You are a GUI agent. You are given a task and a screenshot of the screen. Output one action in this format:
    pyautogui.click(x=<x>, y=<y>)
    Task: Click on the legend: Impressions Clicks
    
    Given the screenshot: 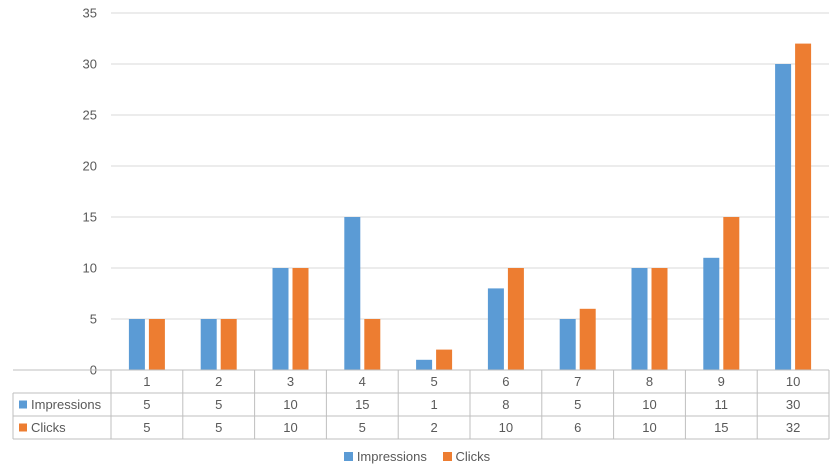 What is the action you would take?
    pyautogui.click(x=417, y=456)
    